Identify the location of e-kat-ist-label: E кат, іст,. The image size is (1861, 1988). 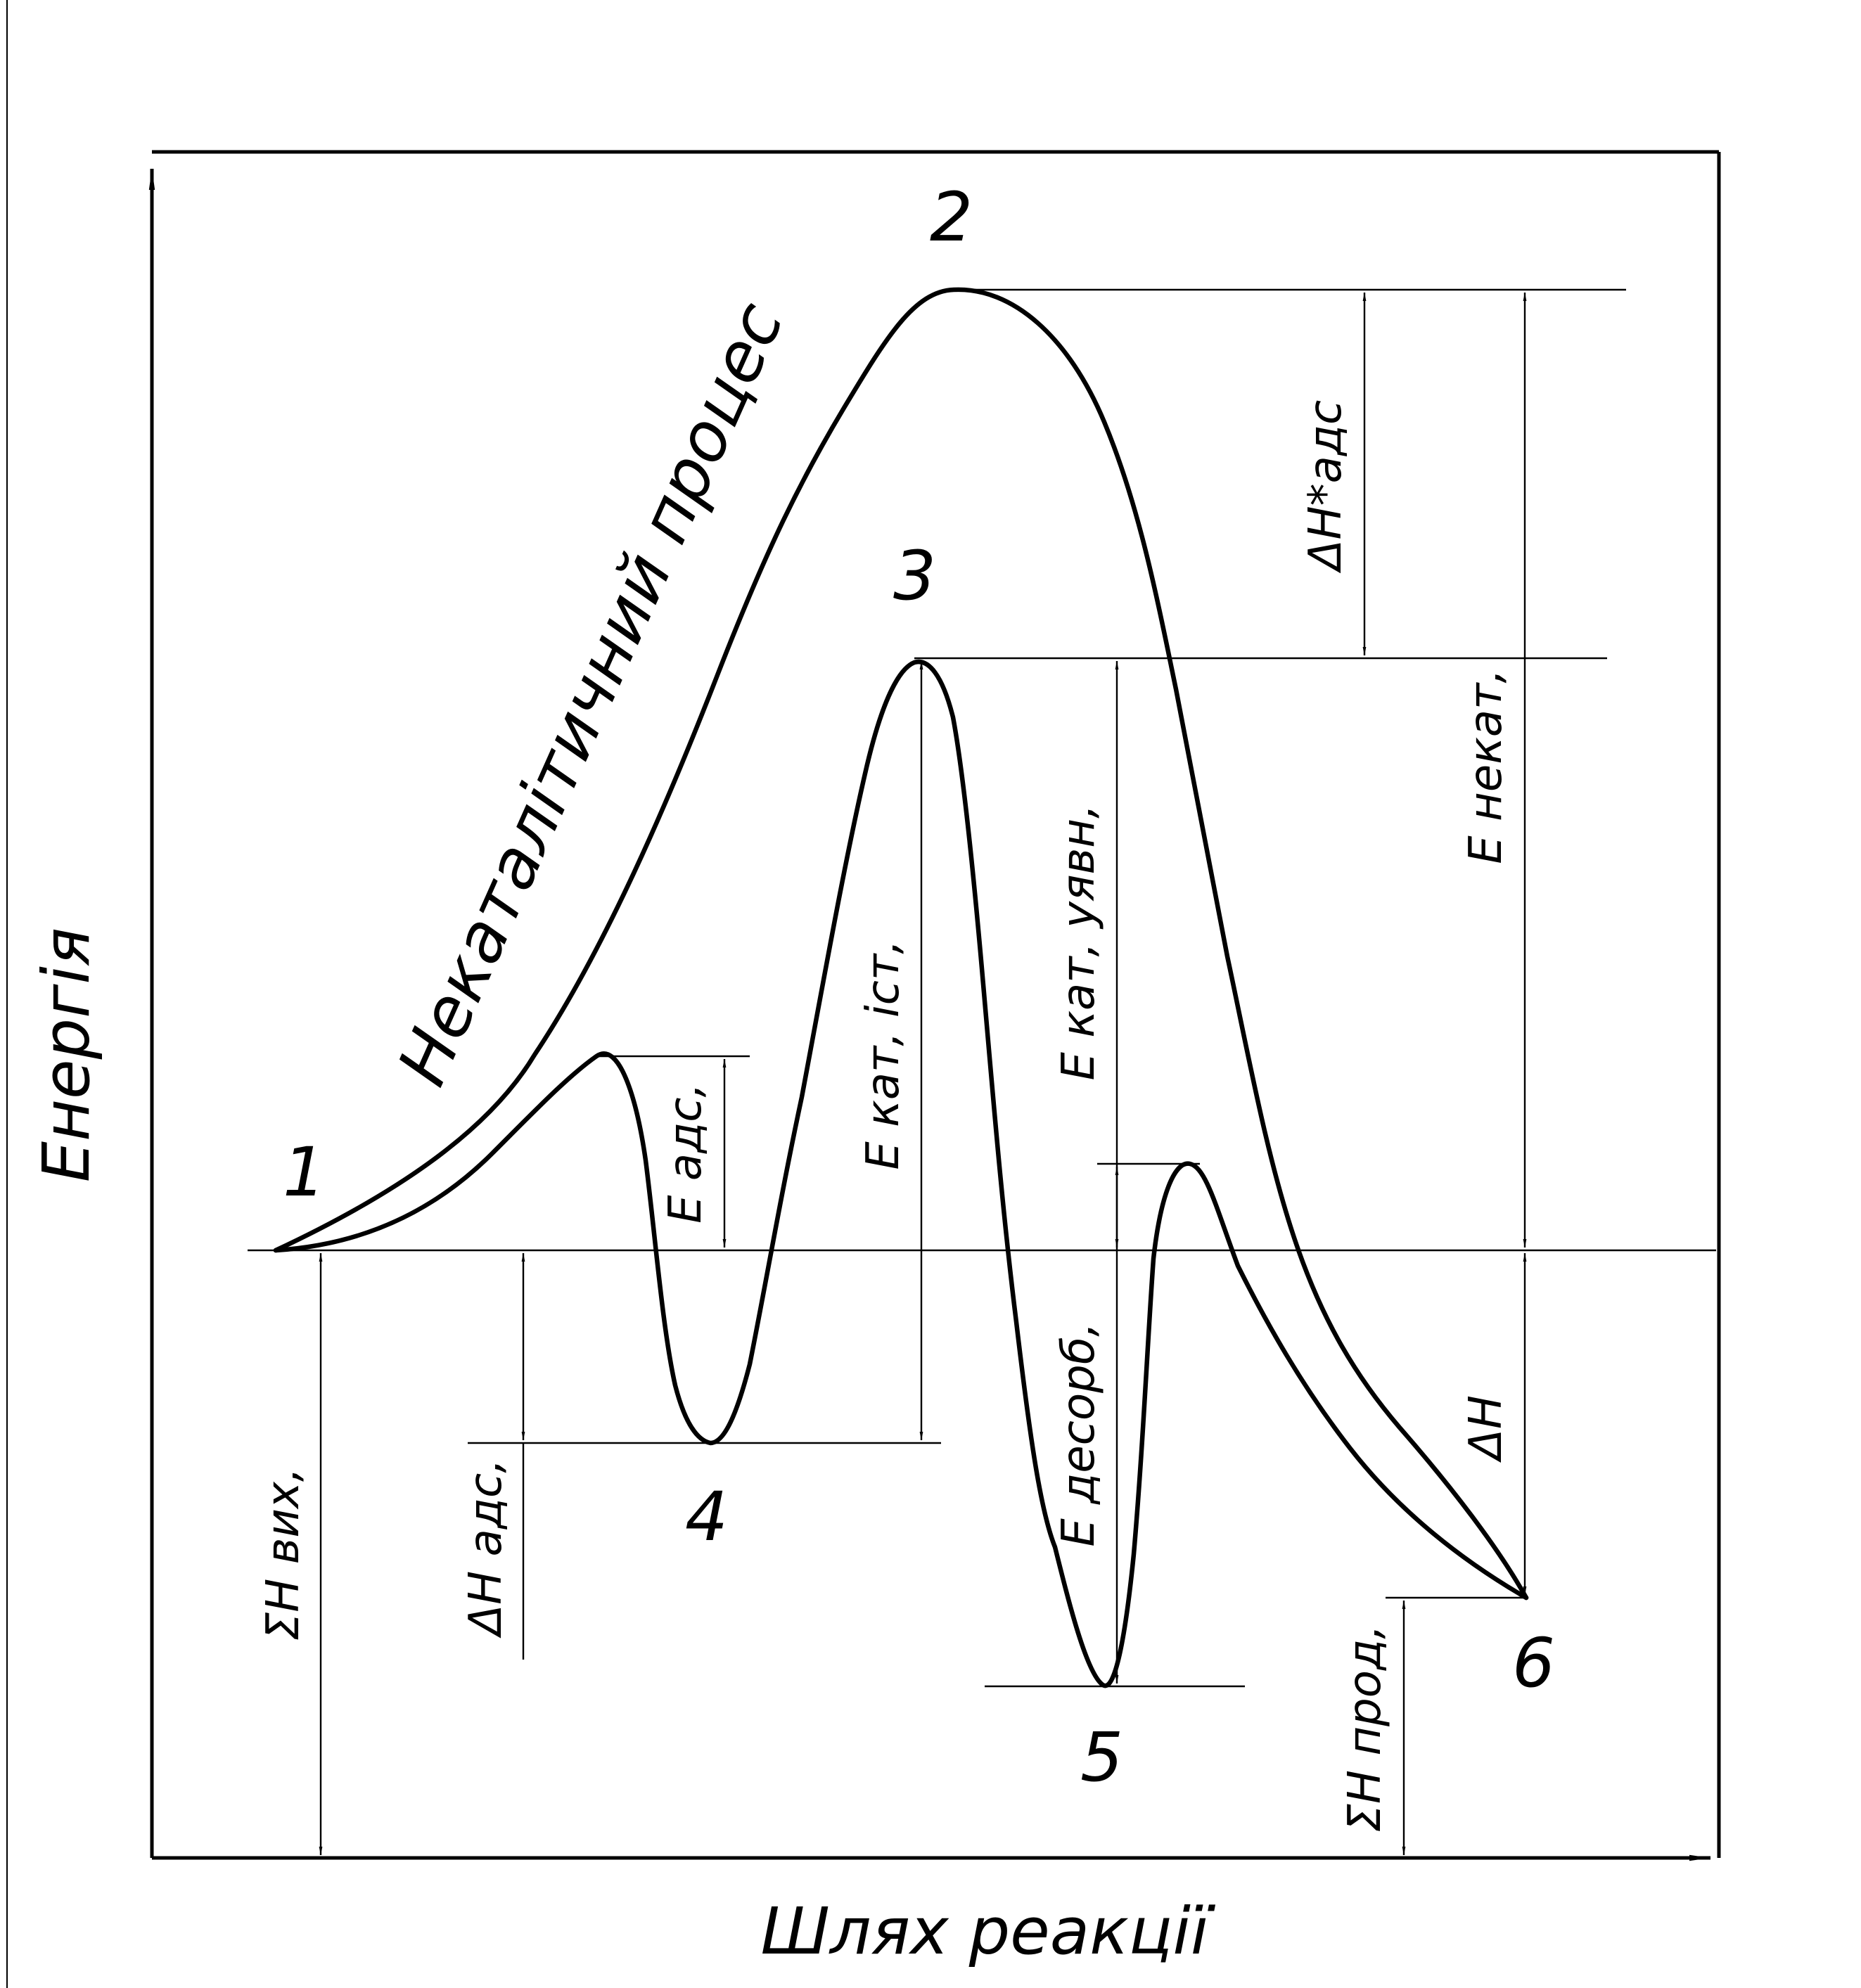
(883, 1054).